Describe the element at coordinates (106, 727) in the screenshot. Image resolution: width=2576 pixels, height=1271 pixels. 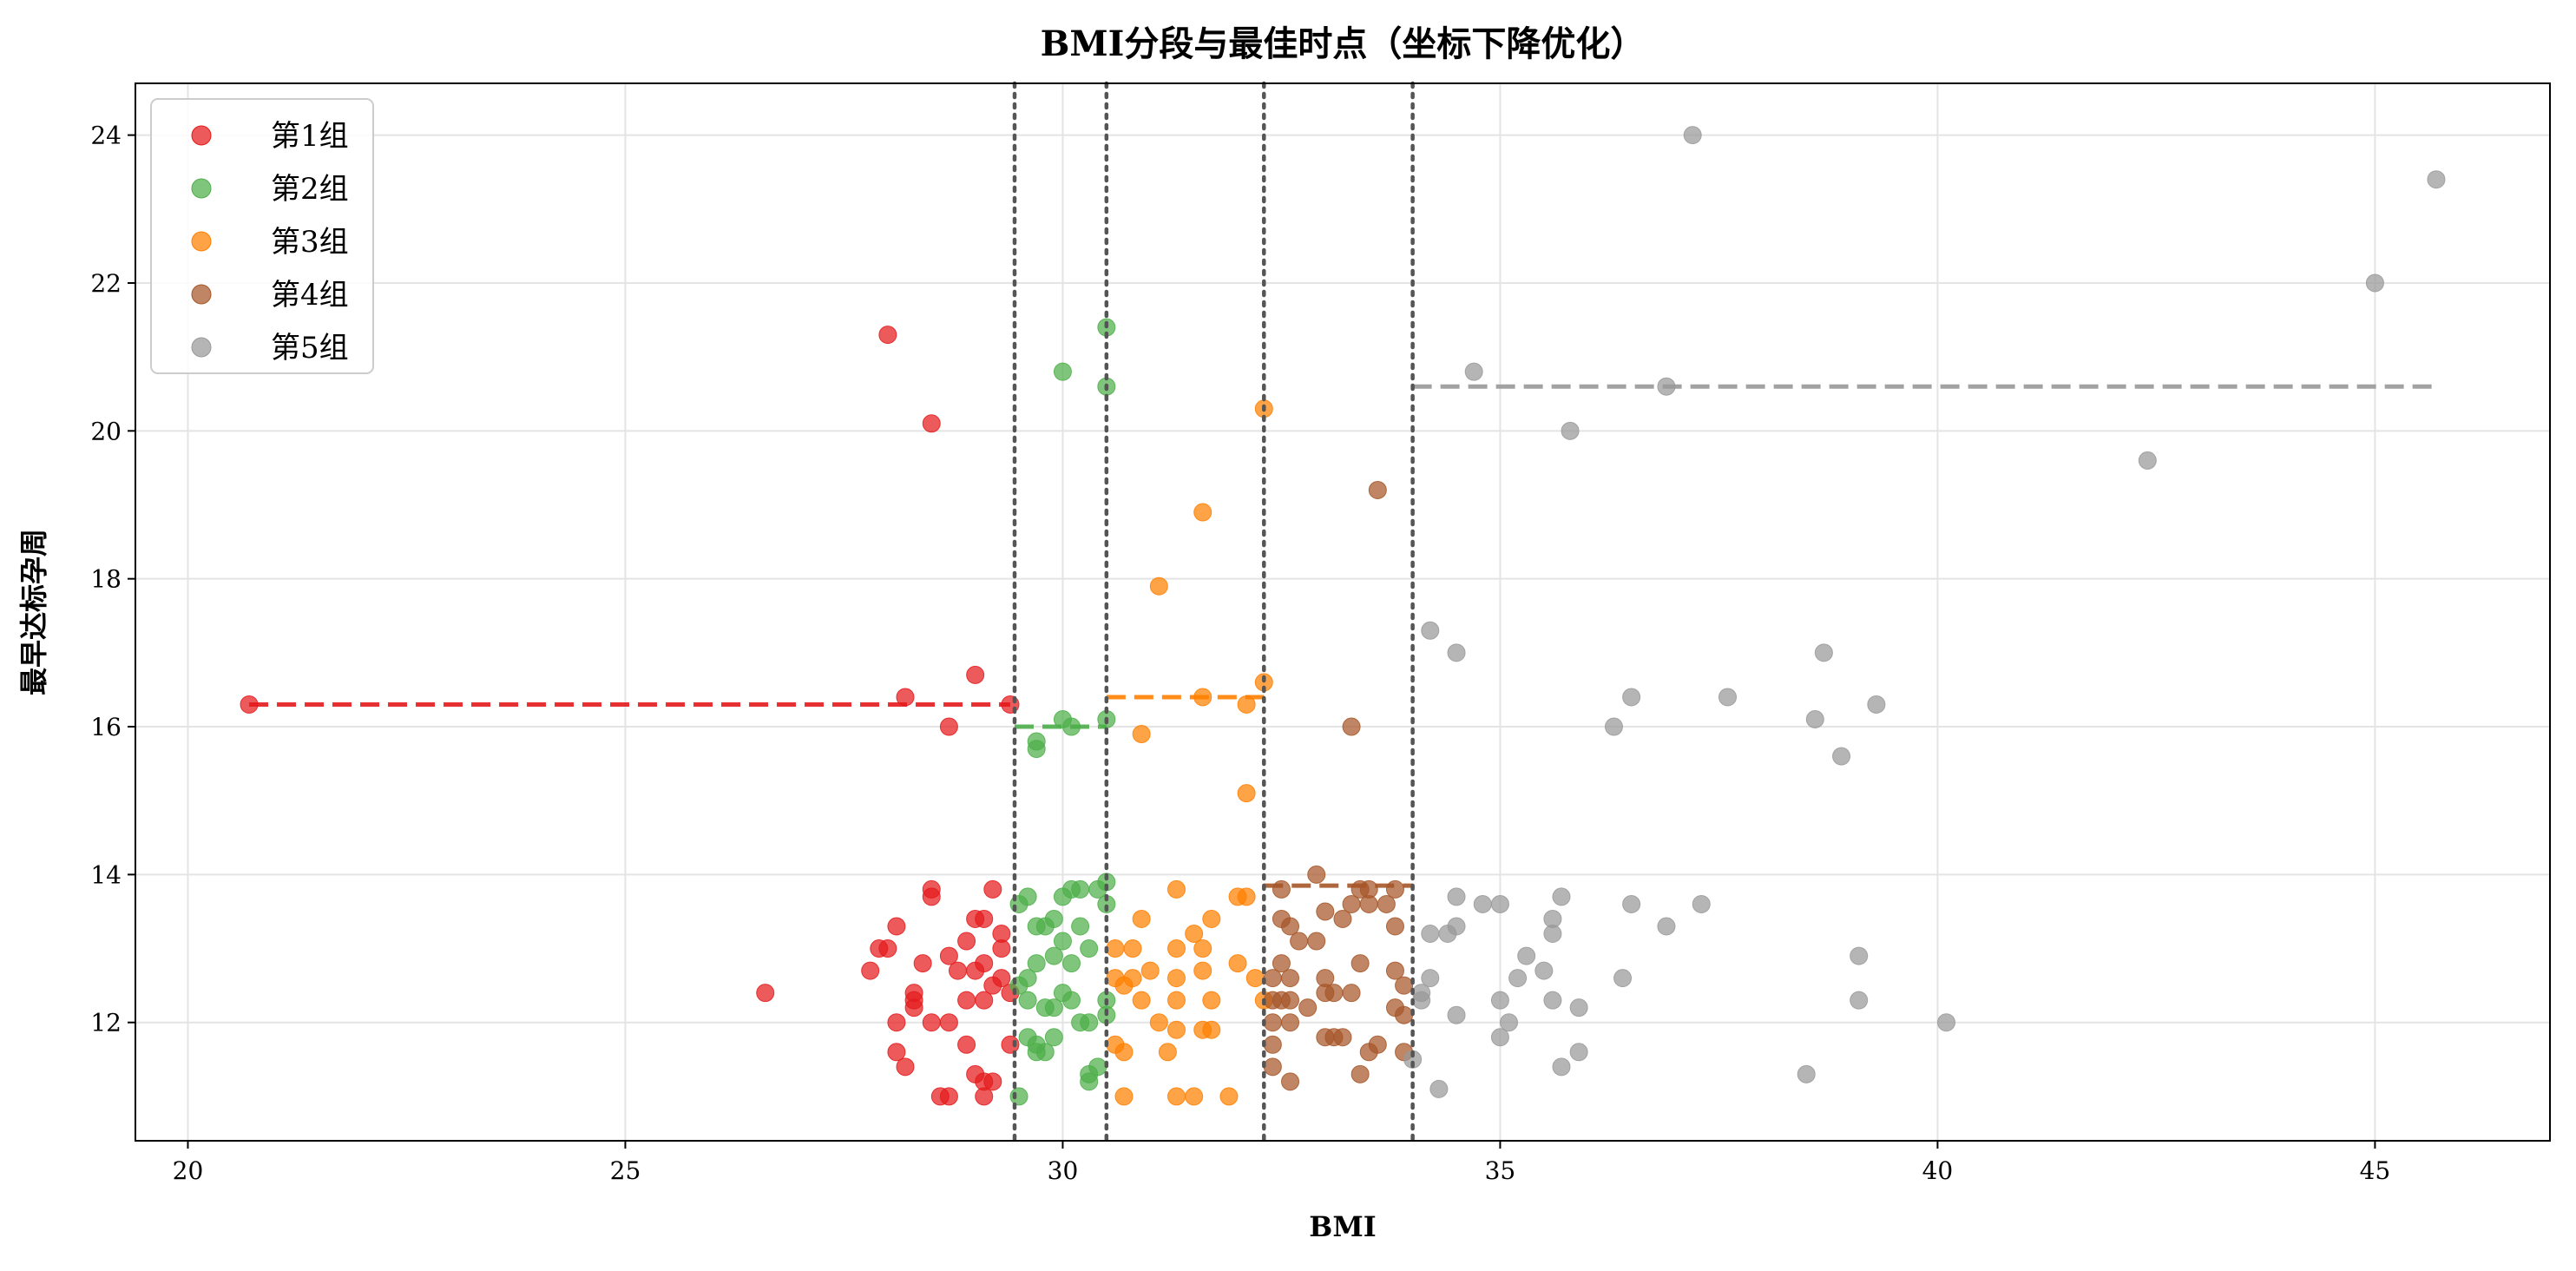
I see `y-tick-label: 16` at that location.